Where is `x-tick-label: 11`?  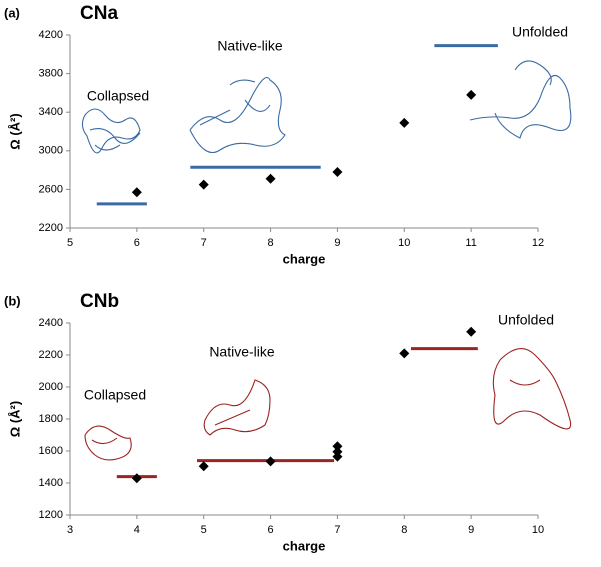
x-tick-label: 11 is located at coordinates (470, 243).